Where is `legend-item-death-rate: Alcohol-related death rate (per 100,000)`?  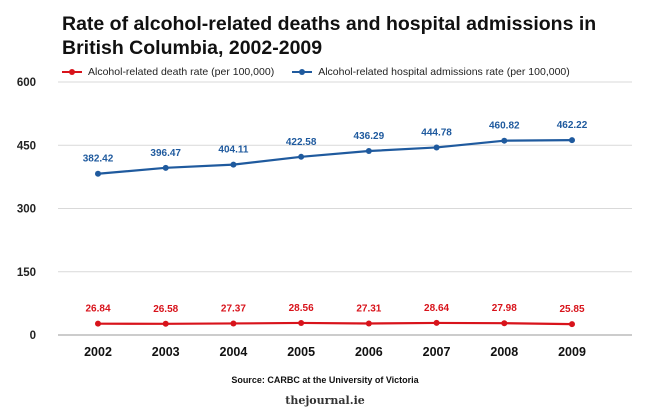
legend-item-death-rate: Alcohol-related death rate (per 100,000) is located at coordinates (168, 72).